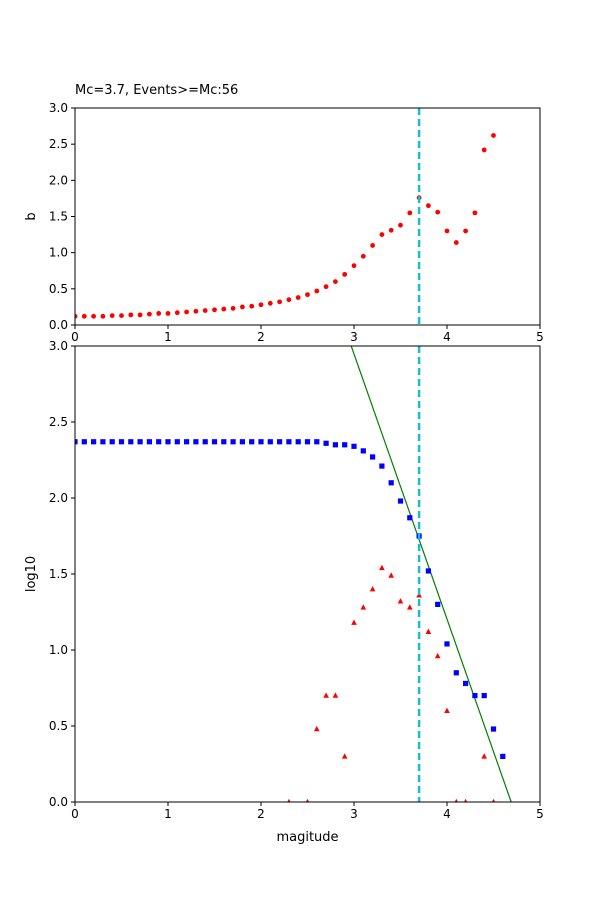  Describe the element at coordinates (58, 422) in the screenshot. I see `y-tick-label: 2.5` at that location.